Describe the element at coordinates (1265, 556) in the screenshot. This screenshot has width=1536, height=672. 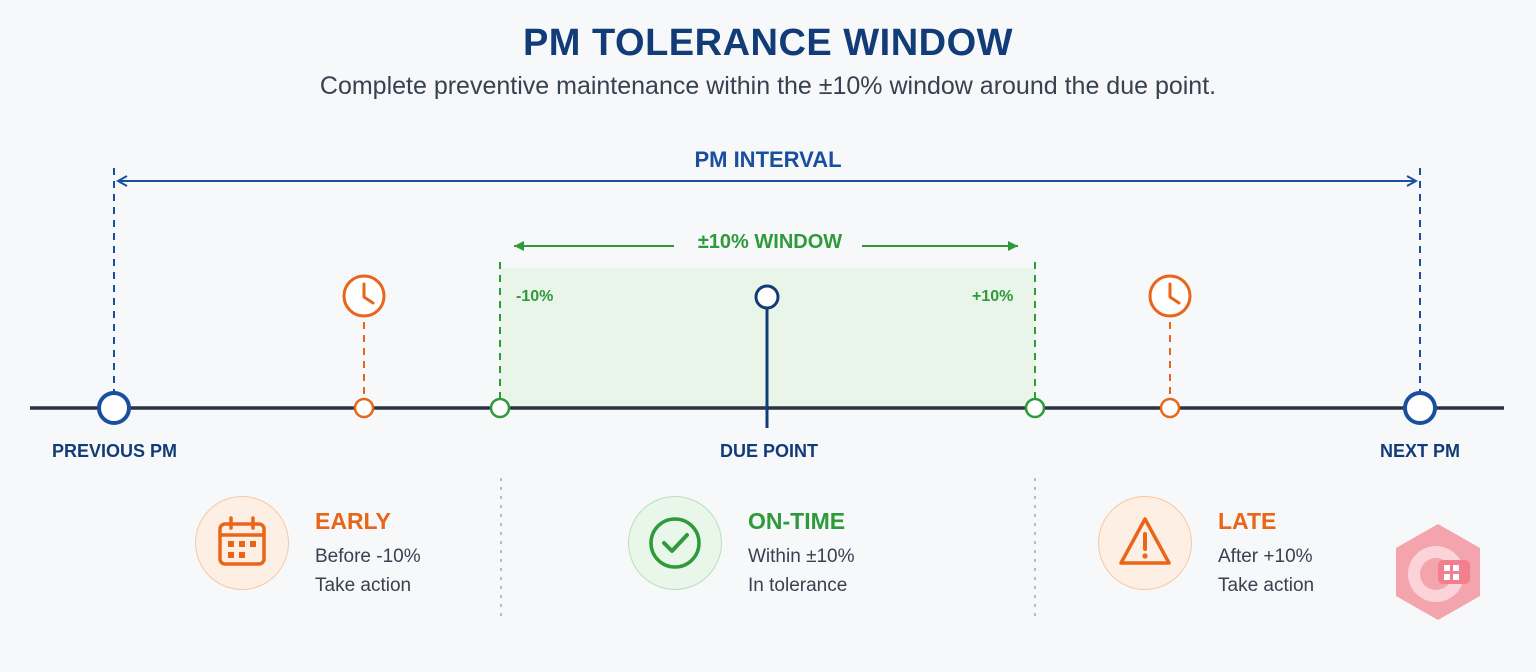
I see `status-late-line1: After +10%` at that location.